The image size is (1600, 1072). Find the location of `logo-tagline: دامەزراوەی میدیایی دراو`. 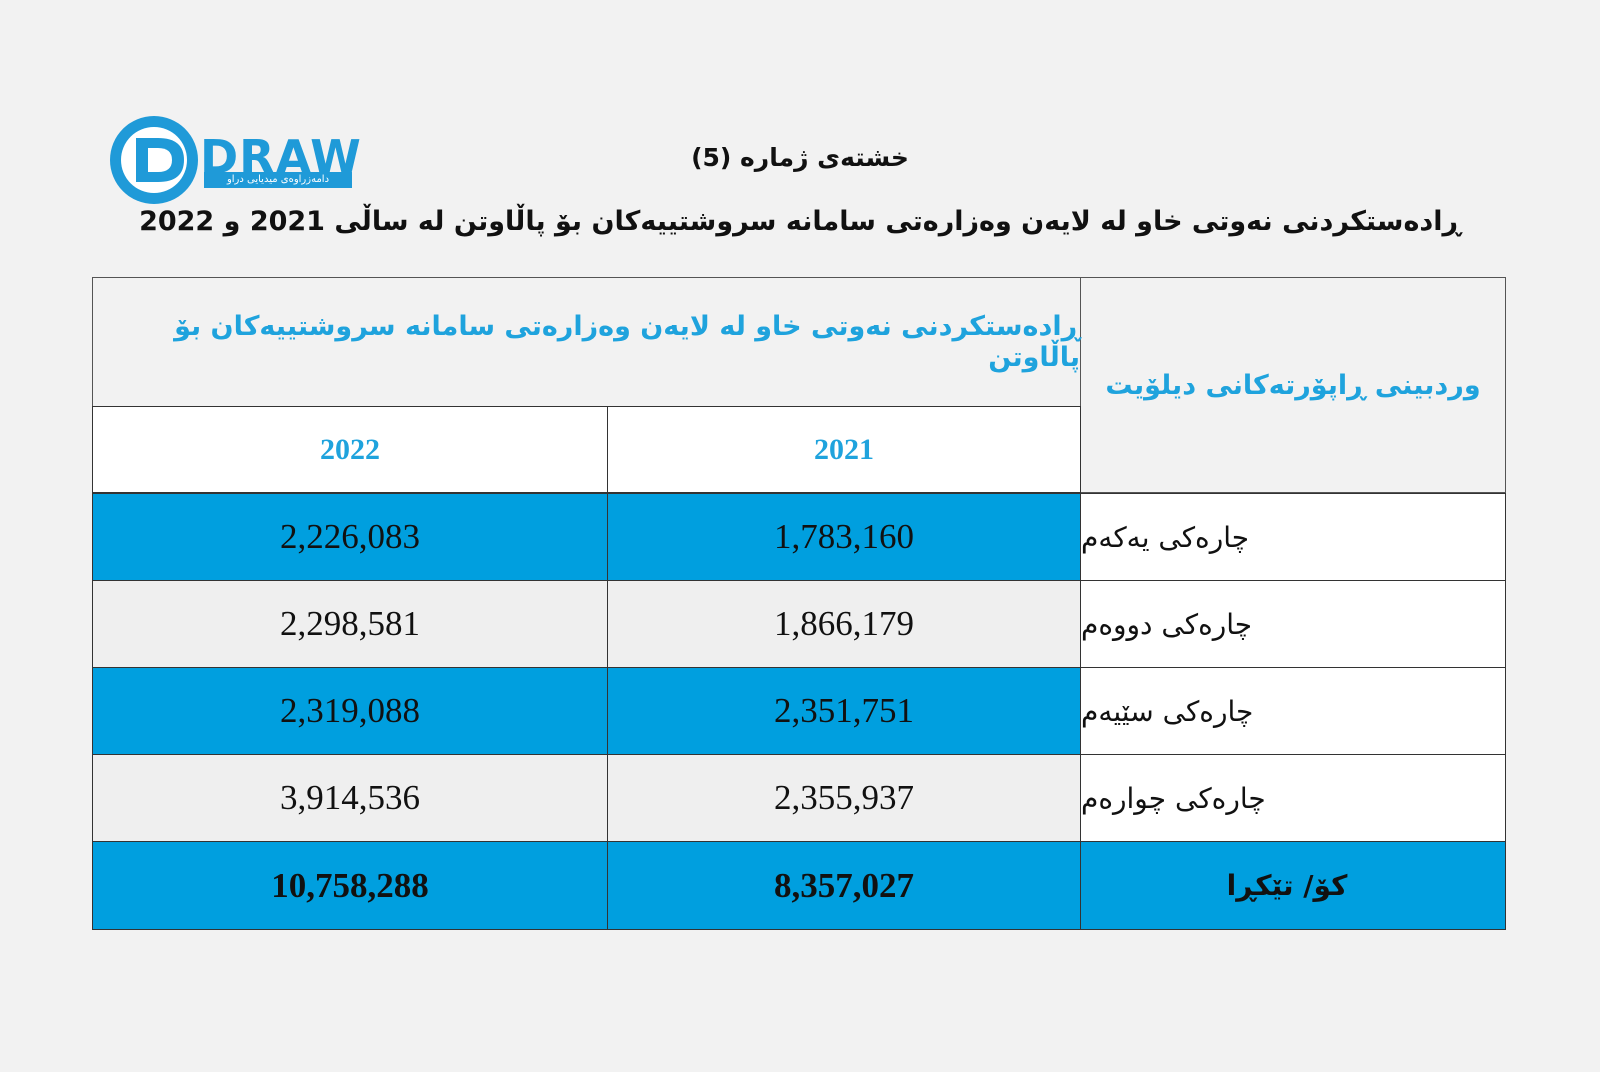

logo-tagline: دامەزراوەی میدیایی دراو is located at coordinates (278, 180).